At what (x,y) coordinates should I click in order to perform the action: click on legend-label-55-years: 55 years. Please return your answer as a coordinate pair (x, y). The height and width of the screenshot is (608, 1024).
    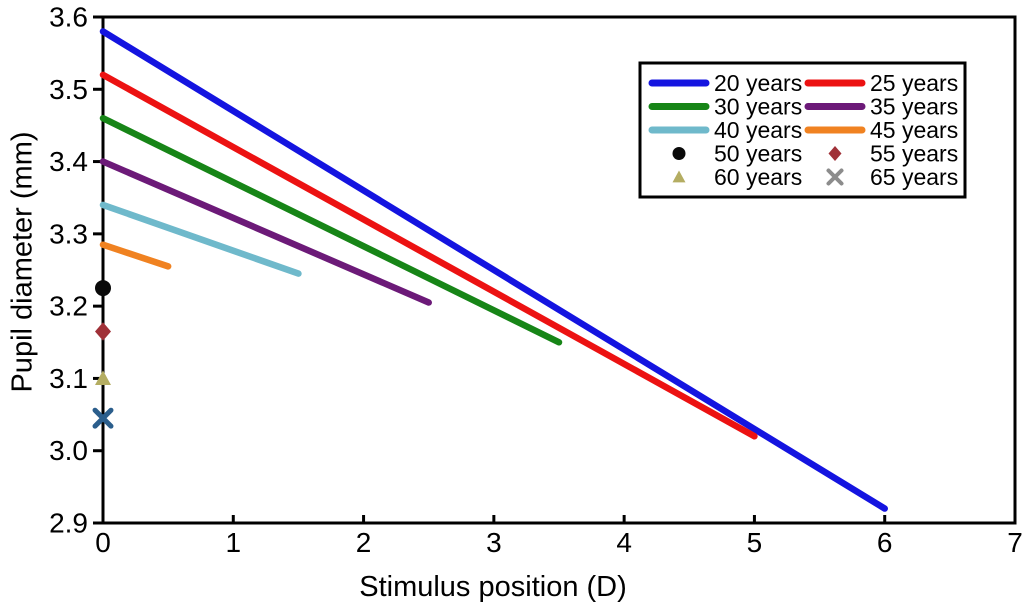
    Looking at the image, I should click on (914, 154).